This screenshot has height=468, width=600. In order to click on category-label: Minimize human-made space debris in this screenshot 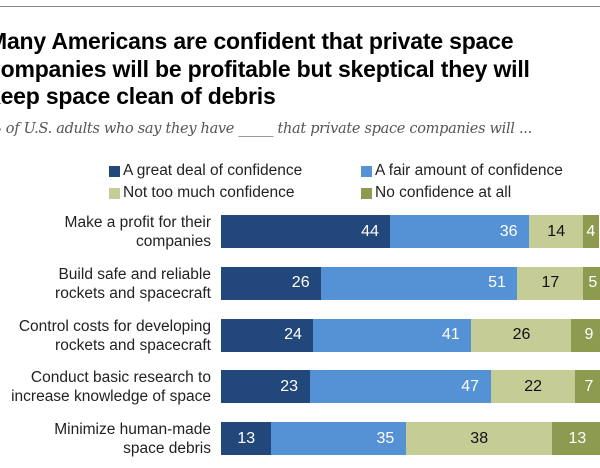, I will do `click(132, 439)`.